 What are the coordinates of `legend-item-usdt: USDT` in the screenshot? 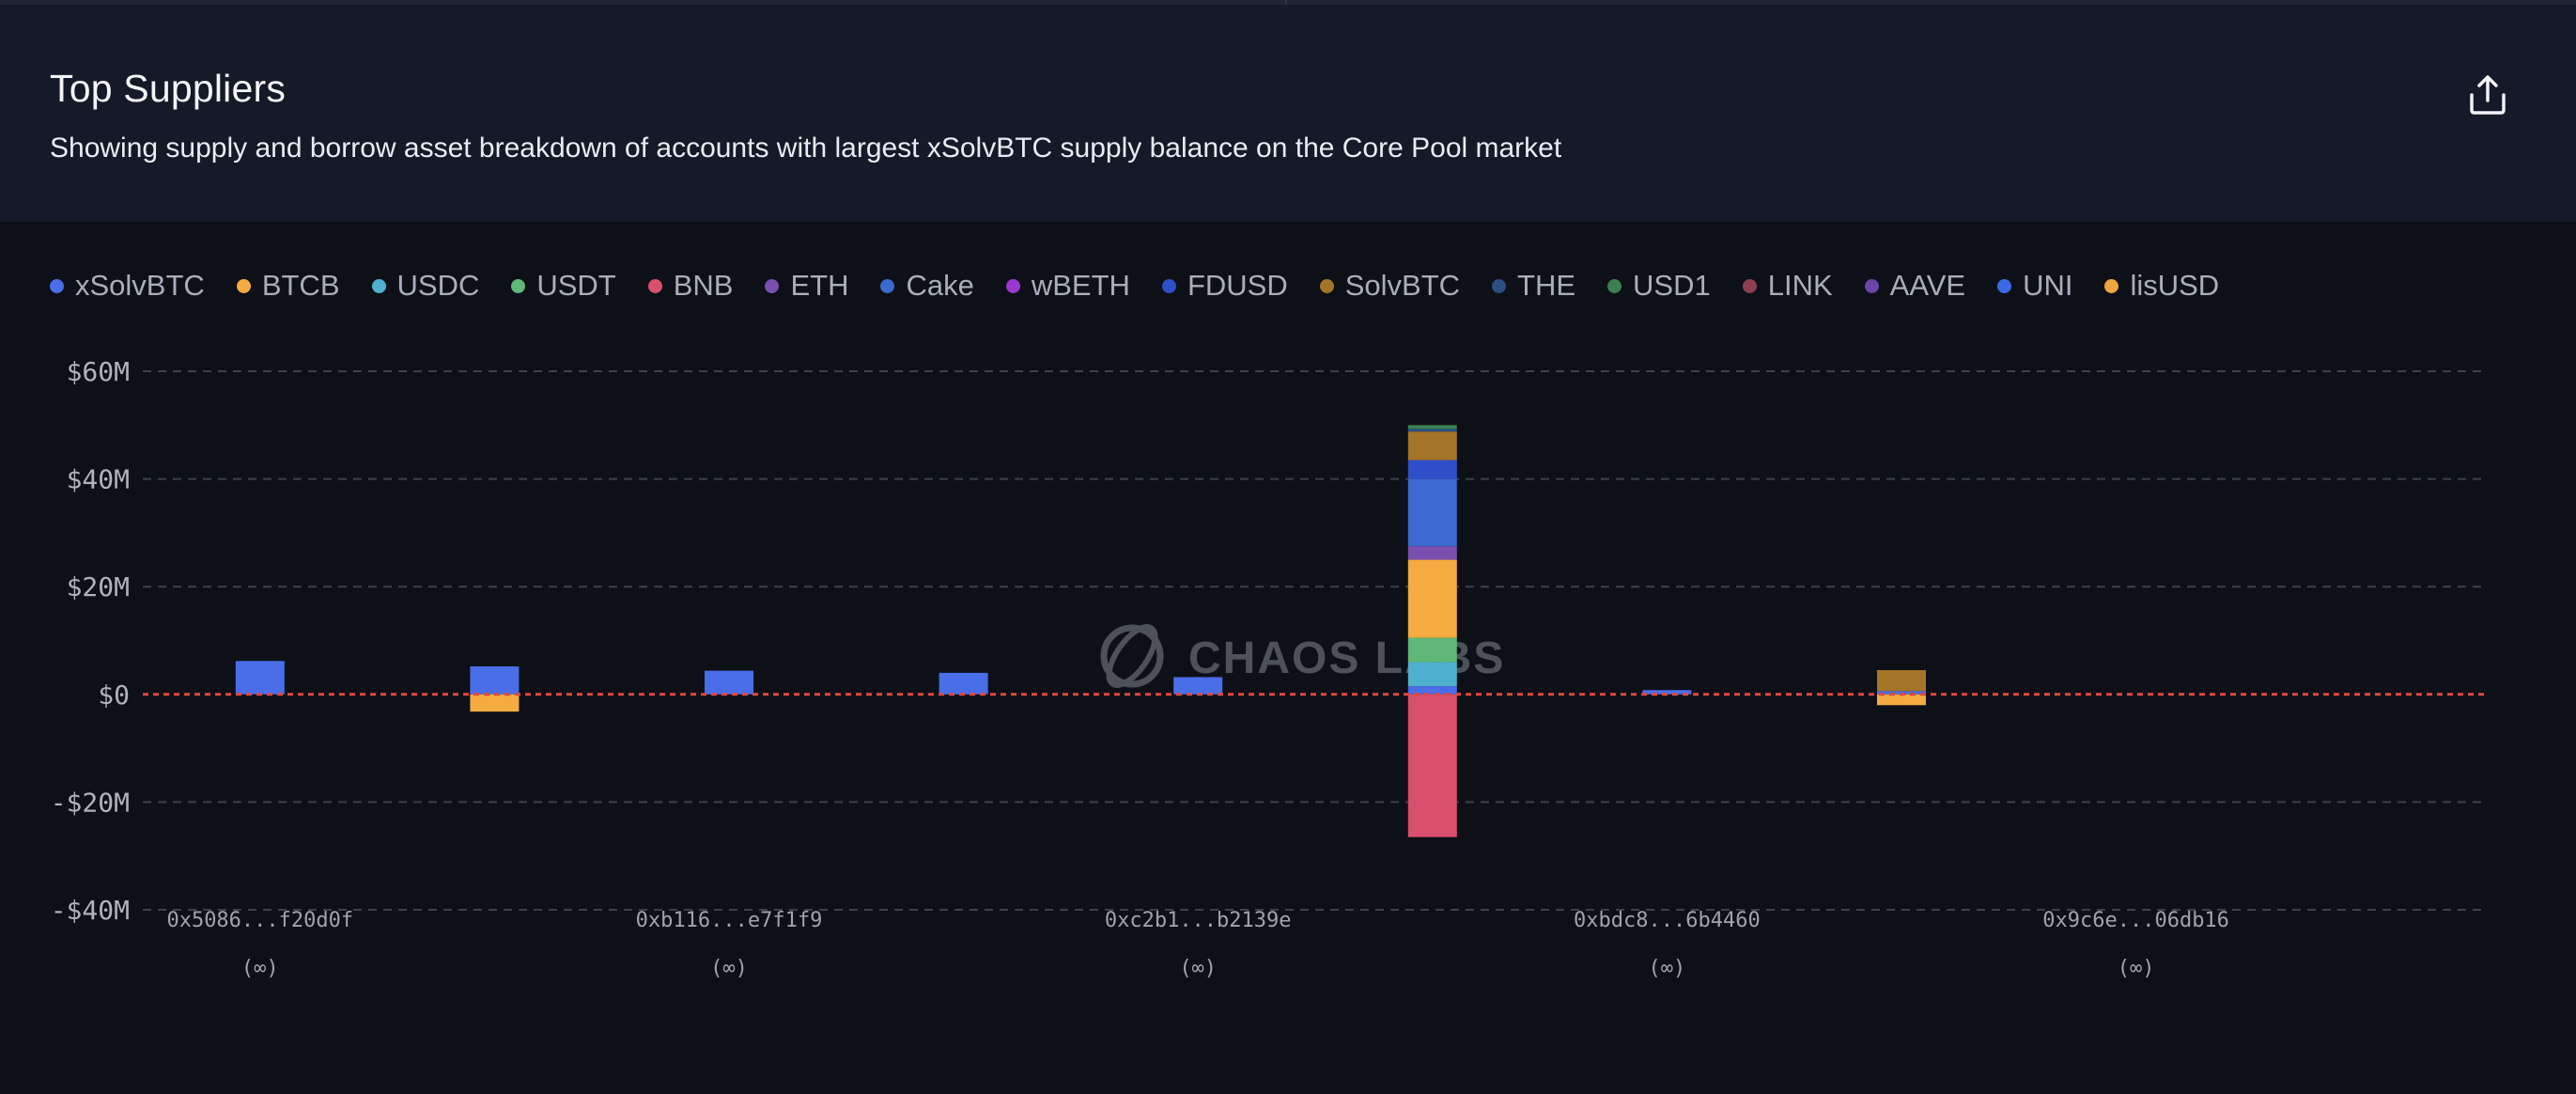 It's located at (563, 286).